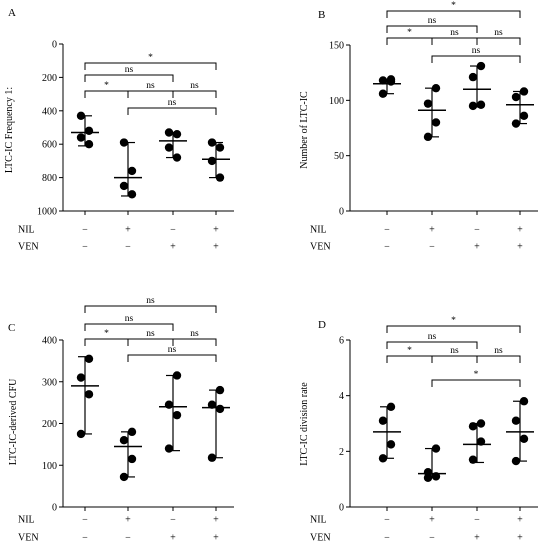 The image size is (550, 546). What do you see at coordinates (49, 382) in the screenshot?
I see `y-tick-label: 300` at bounding box center [49, 382].